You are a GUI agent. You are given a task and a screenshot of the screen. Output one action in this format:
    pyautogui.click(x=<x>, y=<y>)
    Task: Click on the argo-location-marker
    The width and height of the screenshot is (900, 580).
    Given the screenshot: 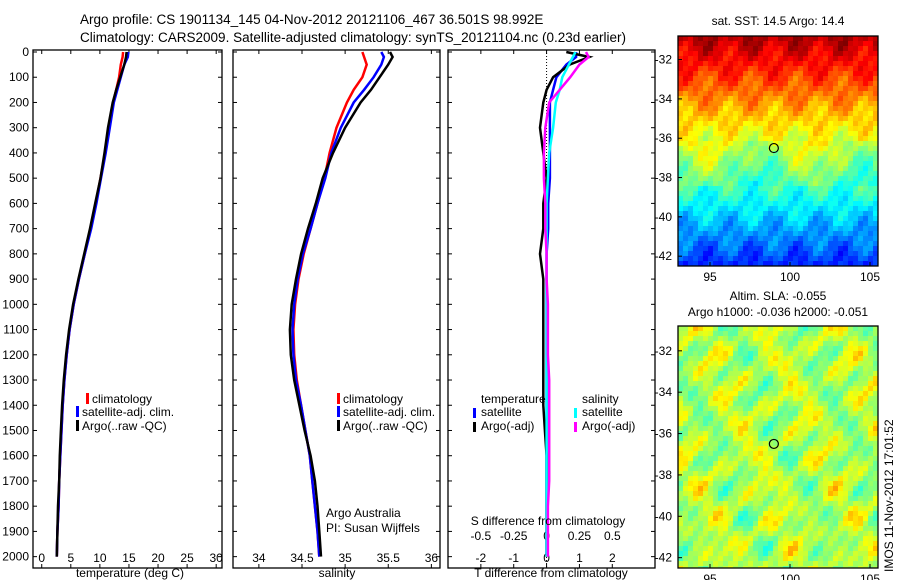 What is the action you would take?
    pyautogui.click(x=773, y=148)
    